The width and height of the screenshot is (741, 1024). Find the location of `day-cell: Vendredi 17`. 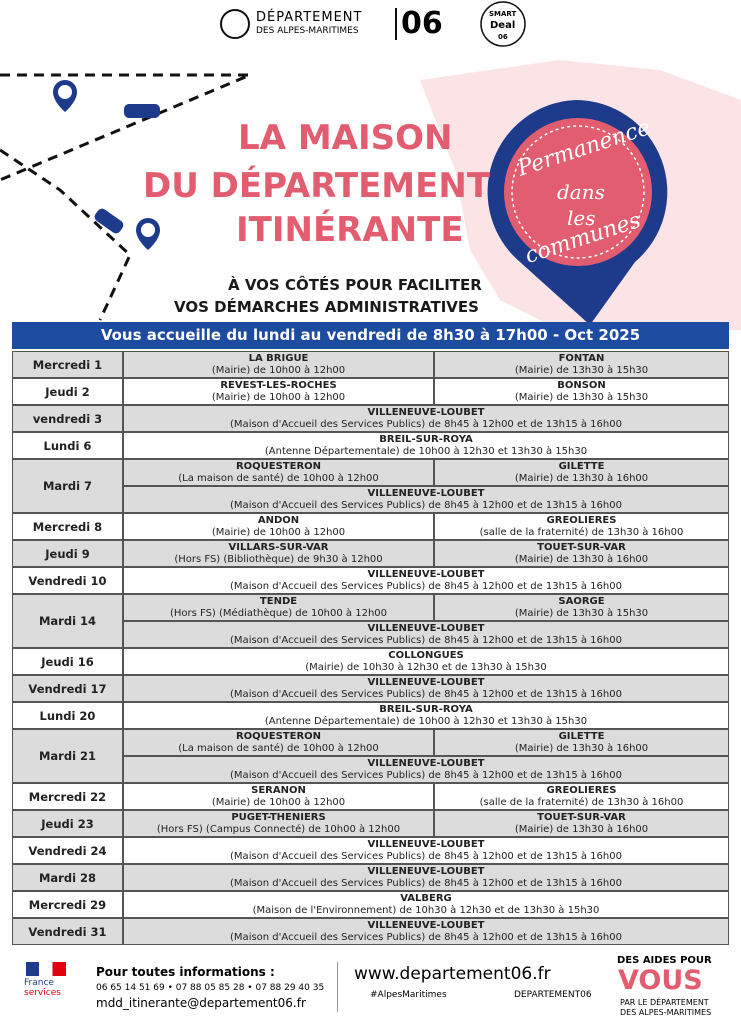

day-cell: Vendredi 17 is located at coordinates (67, 688).